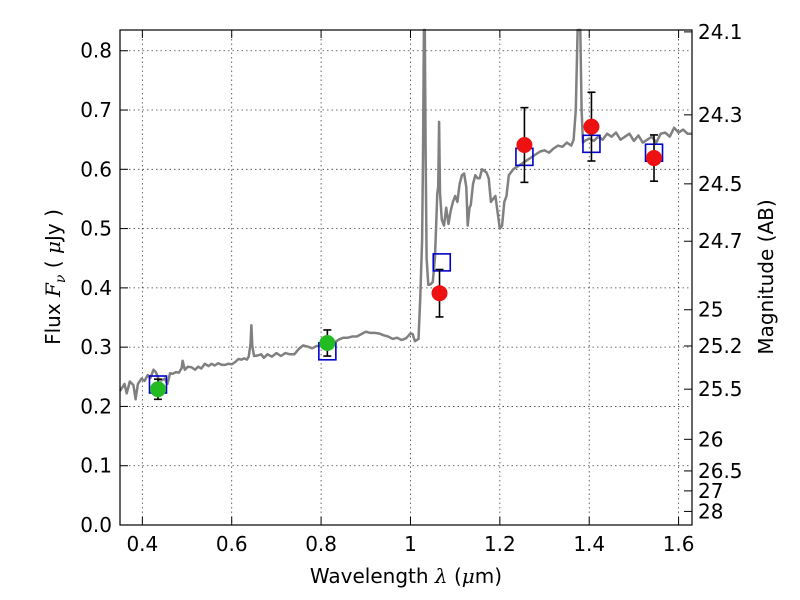  What do you see at coordinates (142, 544) in the screenshot?
I see `x-tick-label: 0.4` at bounding box center [142, 544].